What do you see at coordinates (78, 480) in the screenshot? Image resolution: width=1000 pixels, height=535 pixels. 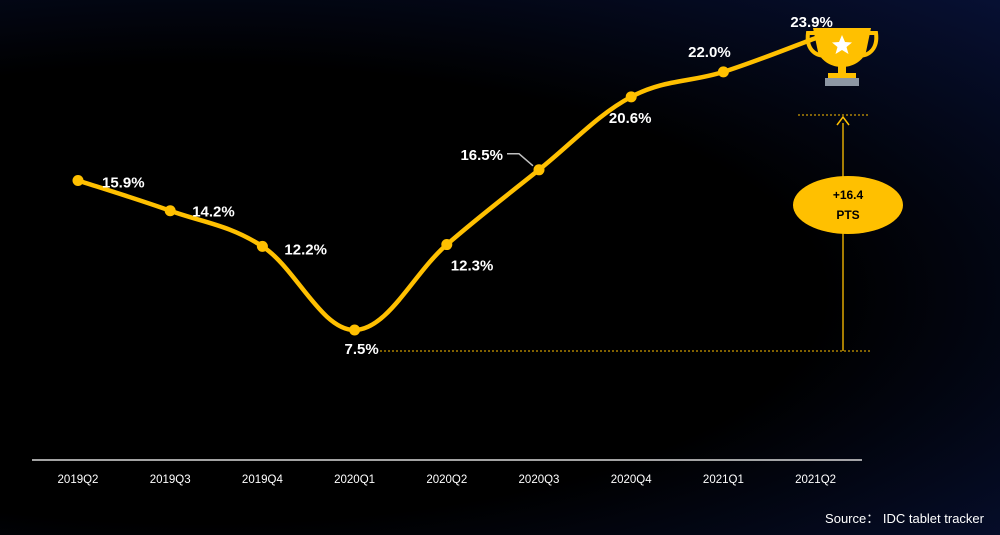 I see `x-tick-label-2019Q2: 2019Q2` at bounding box center [78, 480].